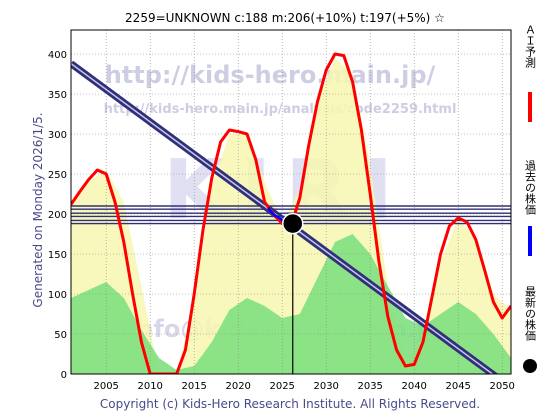  I want to click on y-tick-label: 150, so click(57, 255).